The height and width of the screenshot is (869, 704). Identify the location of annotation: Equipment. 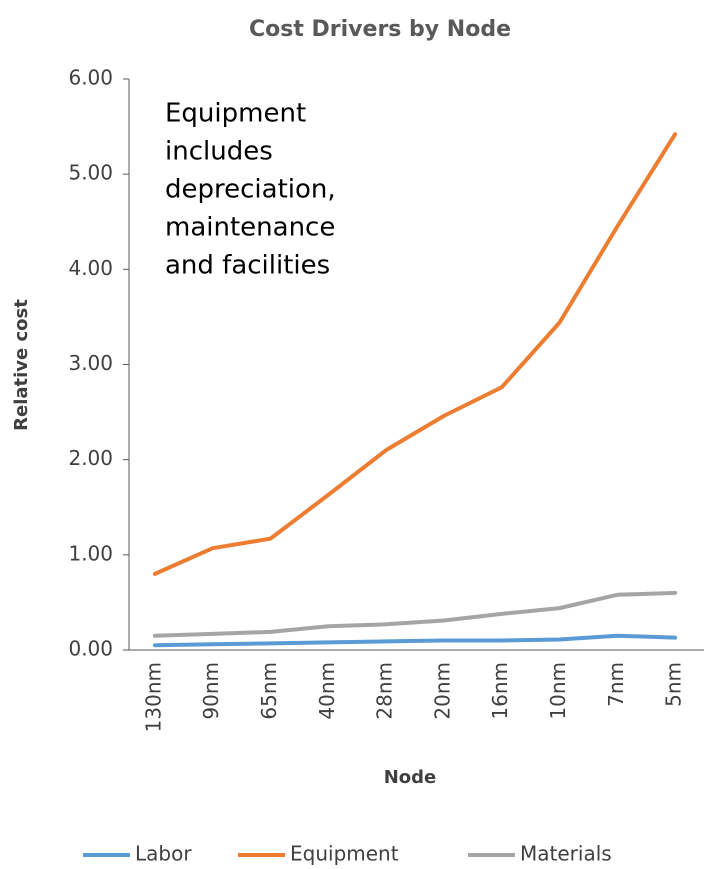
(235, 114).